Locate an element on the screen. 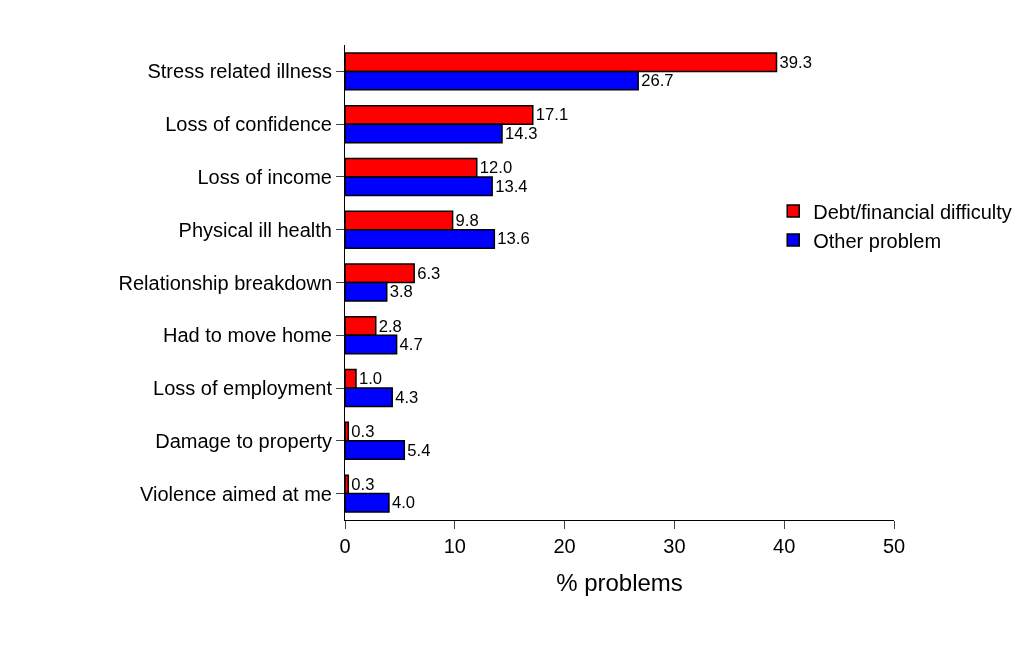  x-axis-title: % problems is located at coordinates (619, 583).